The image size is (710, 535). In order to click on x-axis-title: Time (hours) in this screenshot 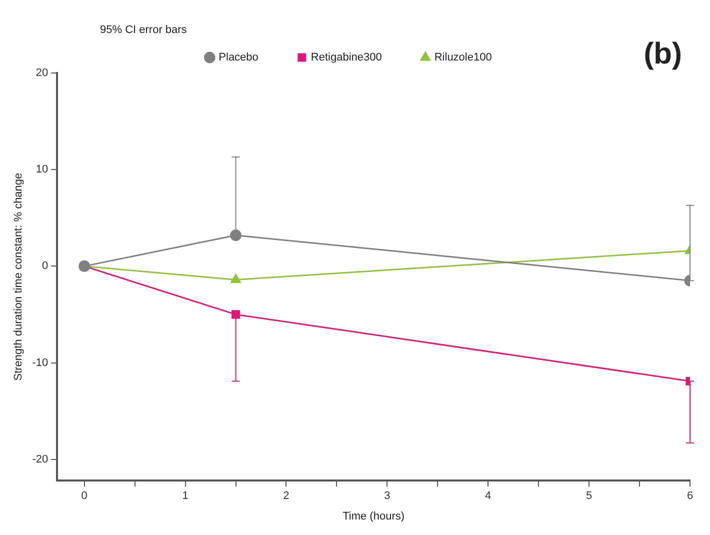, I will do `click(373, 516)`.